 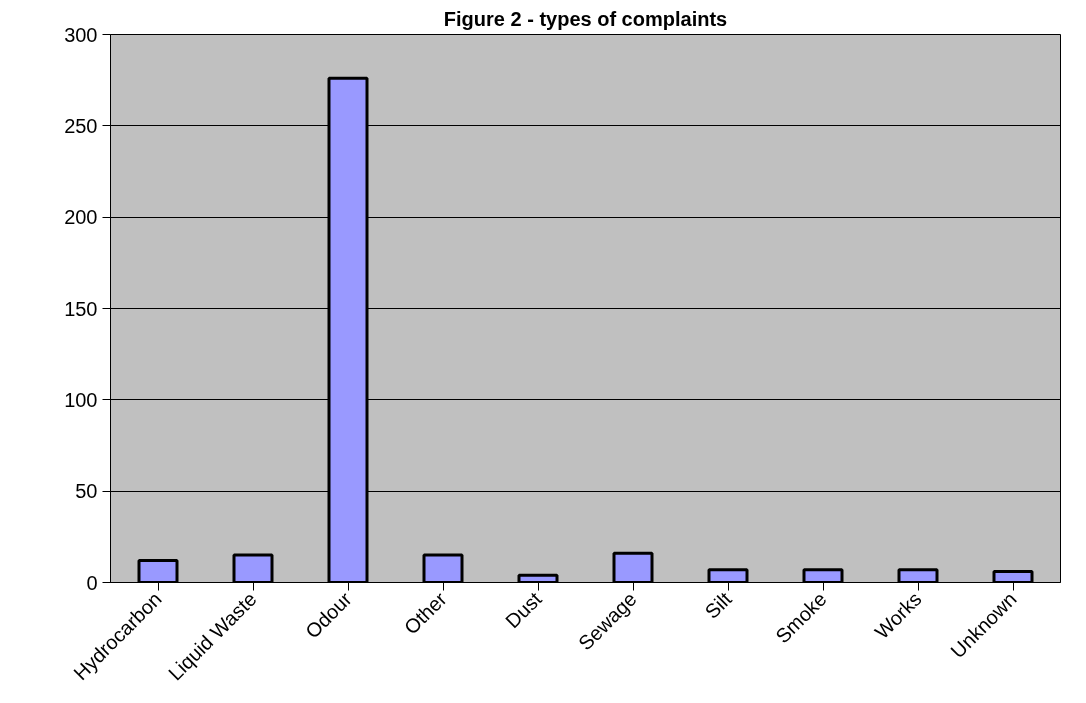 I want to click on y-tick-label: 100, so click(x=81, y=399).